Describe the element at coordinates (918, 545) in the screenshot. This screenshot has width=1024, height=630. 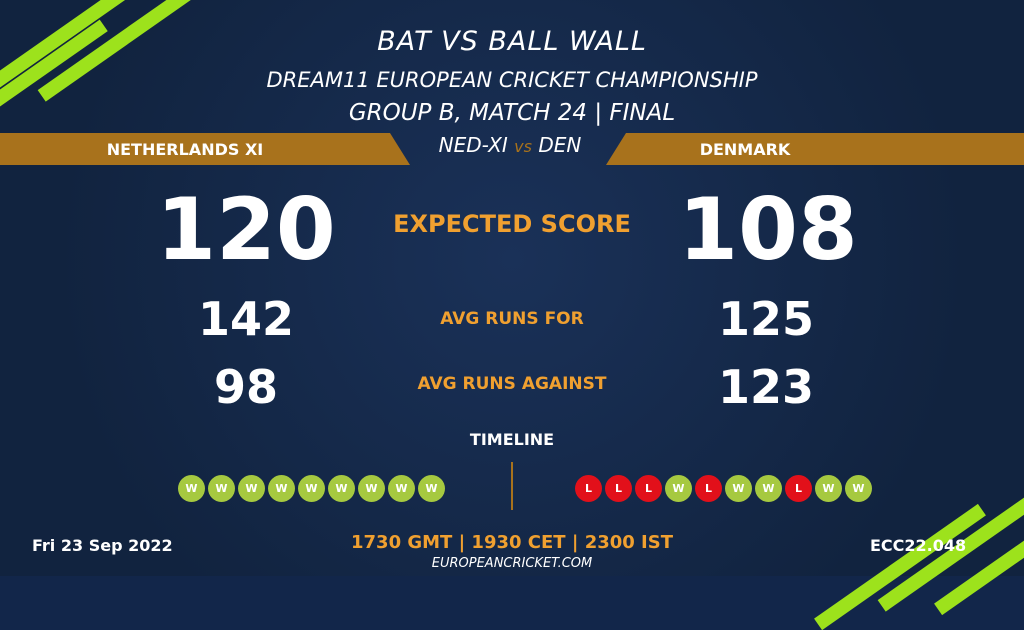
I see `match-code: ECC22.048` at that location.